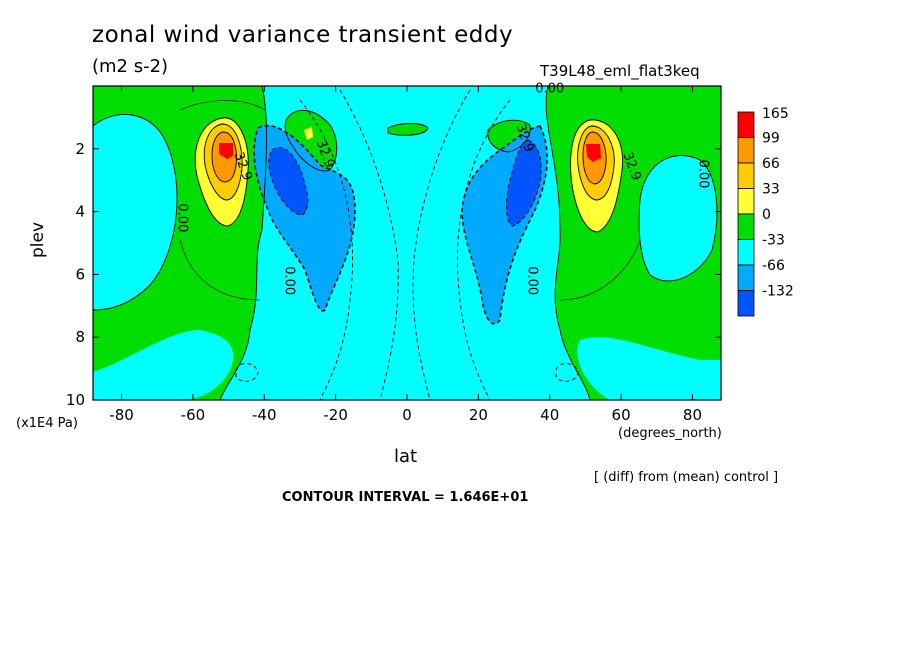  What do you see at coordinates (593, 153) in the screenshot?
I see `nh-jet-red` at bounding box center [593, 153].